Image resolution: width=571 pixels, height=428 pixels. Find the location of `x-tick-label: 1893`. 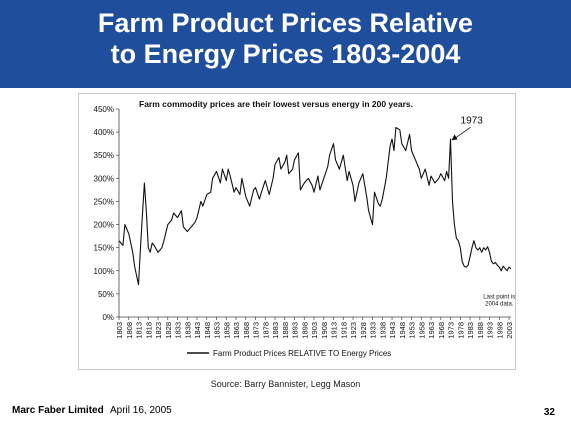

x-tick-label: 1893 is located at coordinates (295, 330).